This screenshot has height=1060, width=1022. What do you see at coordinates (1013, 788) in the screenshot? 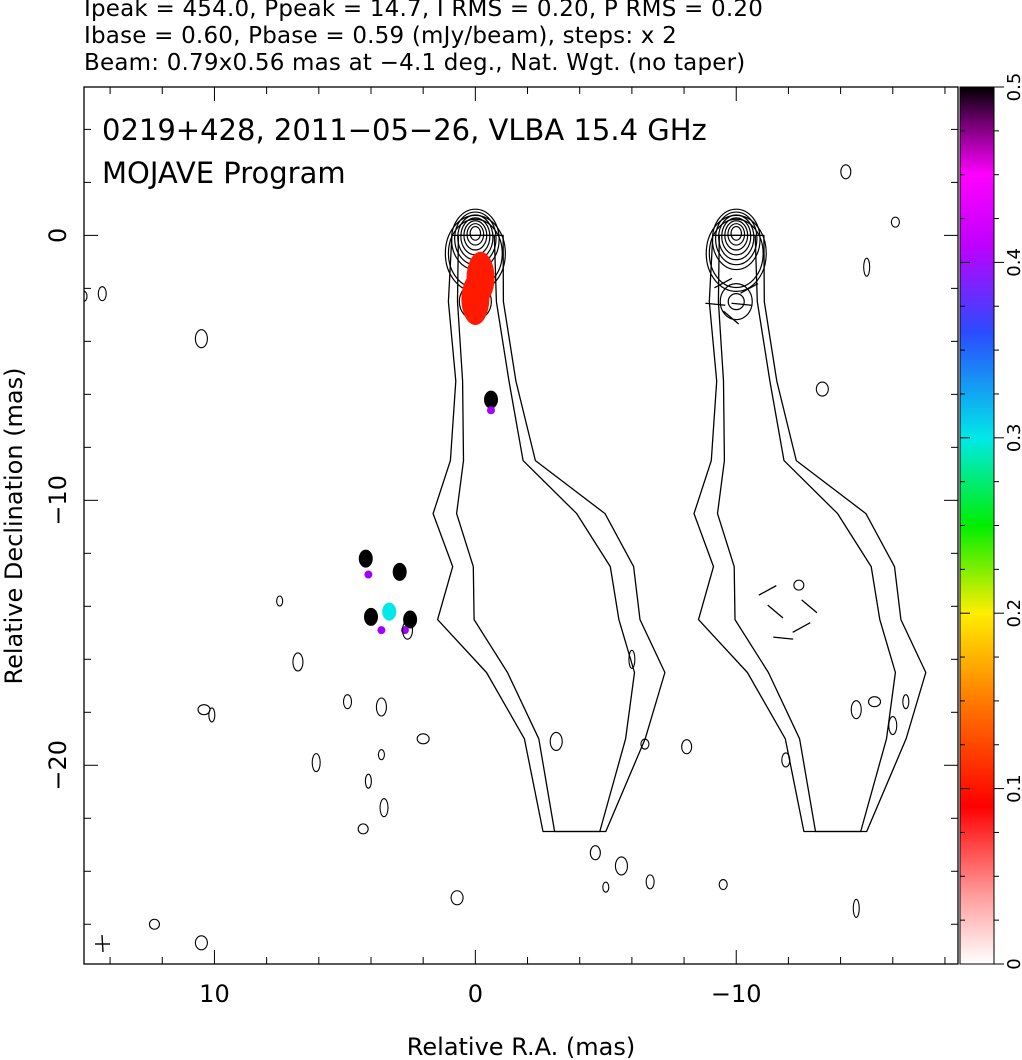
I see `colorbar-tick-label: 0.1` at bounding box center [1013, 788].